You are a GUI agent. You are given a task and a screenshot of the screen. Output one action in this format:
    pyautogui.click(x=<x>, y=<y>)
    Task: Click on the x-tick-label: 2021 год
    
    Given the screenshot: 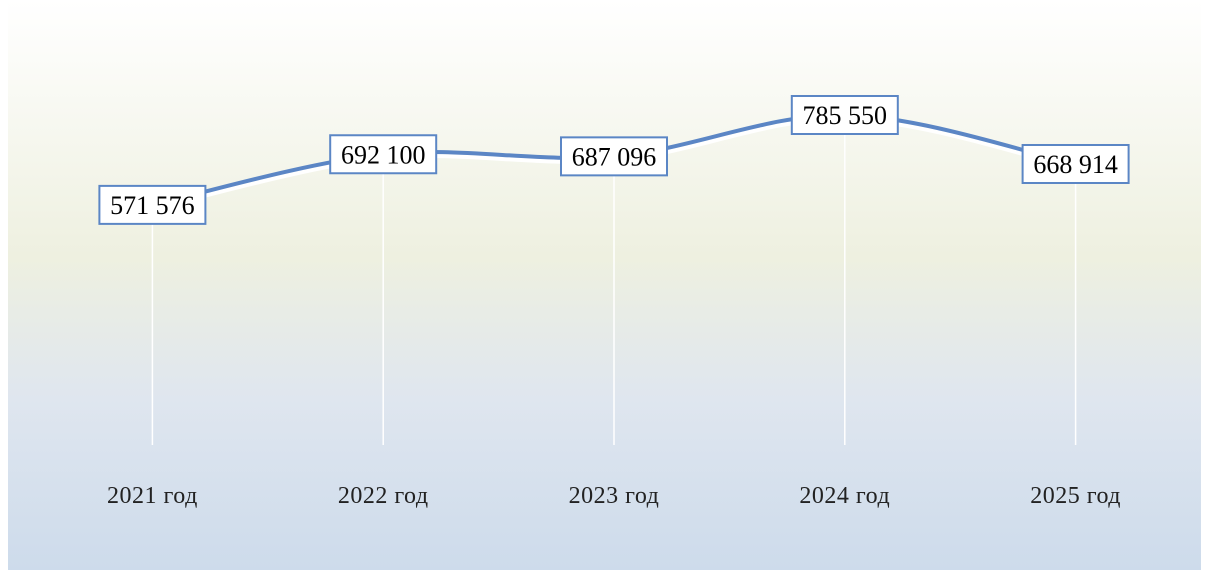 What is the action you would take?
    pyautogui.click(x=152, y=496)
    